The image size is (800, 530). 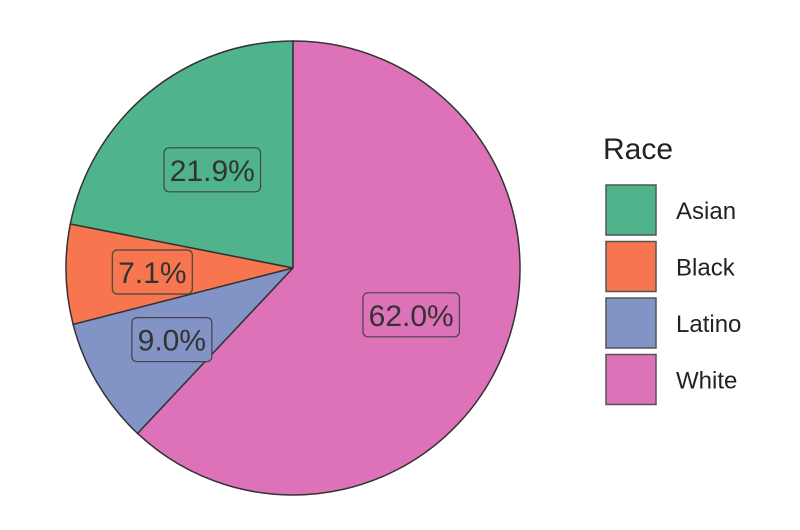 I want to click on legend: Race Asian Black Latino White, so click(x=672, y=269).